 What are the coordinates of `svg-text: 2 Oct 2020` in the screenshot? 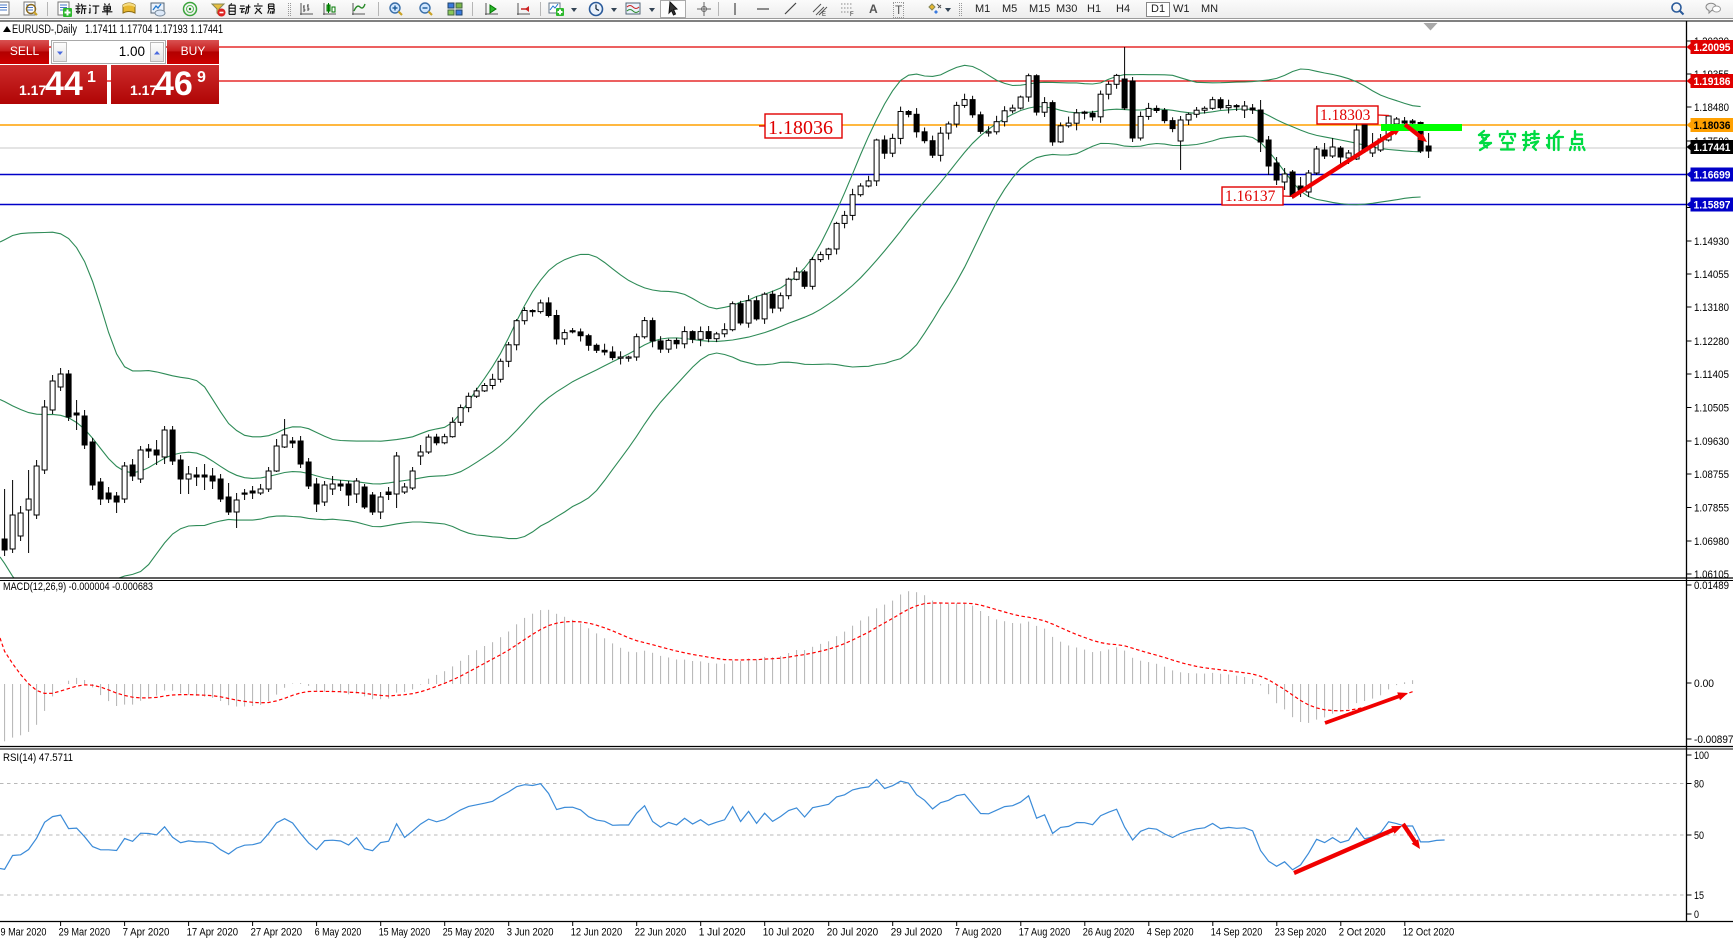 It's located at (1362, 933).